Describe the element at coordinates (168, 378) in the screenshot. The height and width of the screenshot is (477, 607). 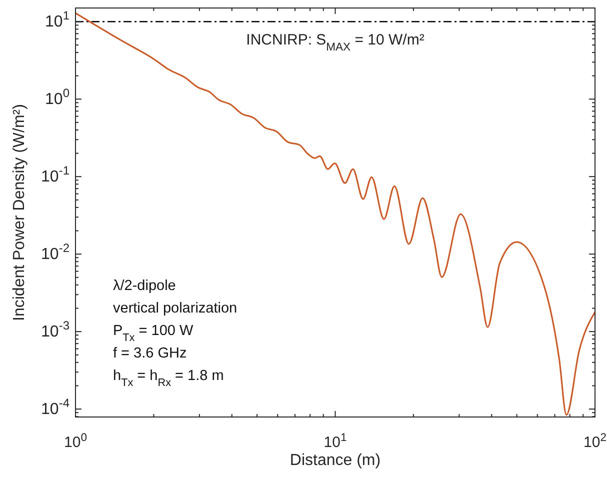
I see `annotation: h$_{Tx}$ = h$_{Rx}$ = 1.8 m` at that location.